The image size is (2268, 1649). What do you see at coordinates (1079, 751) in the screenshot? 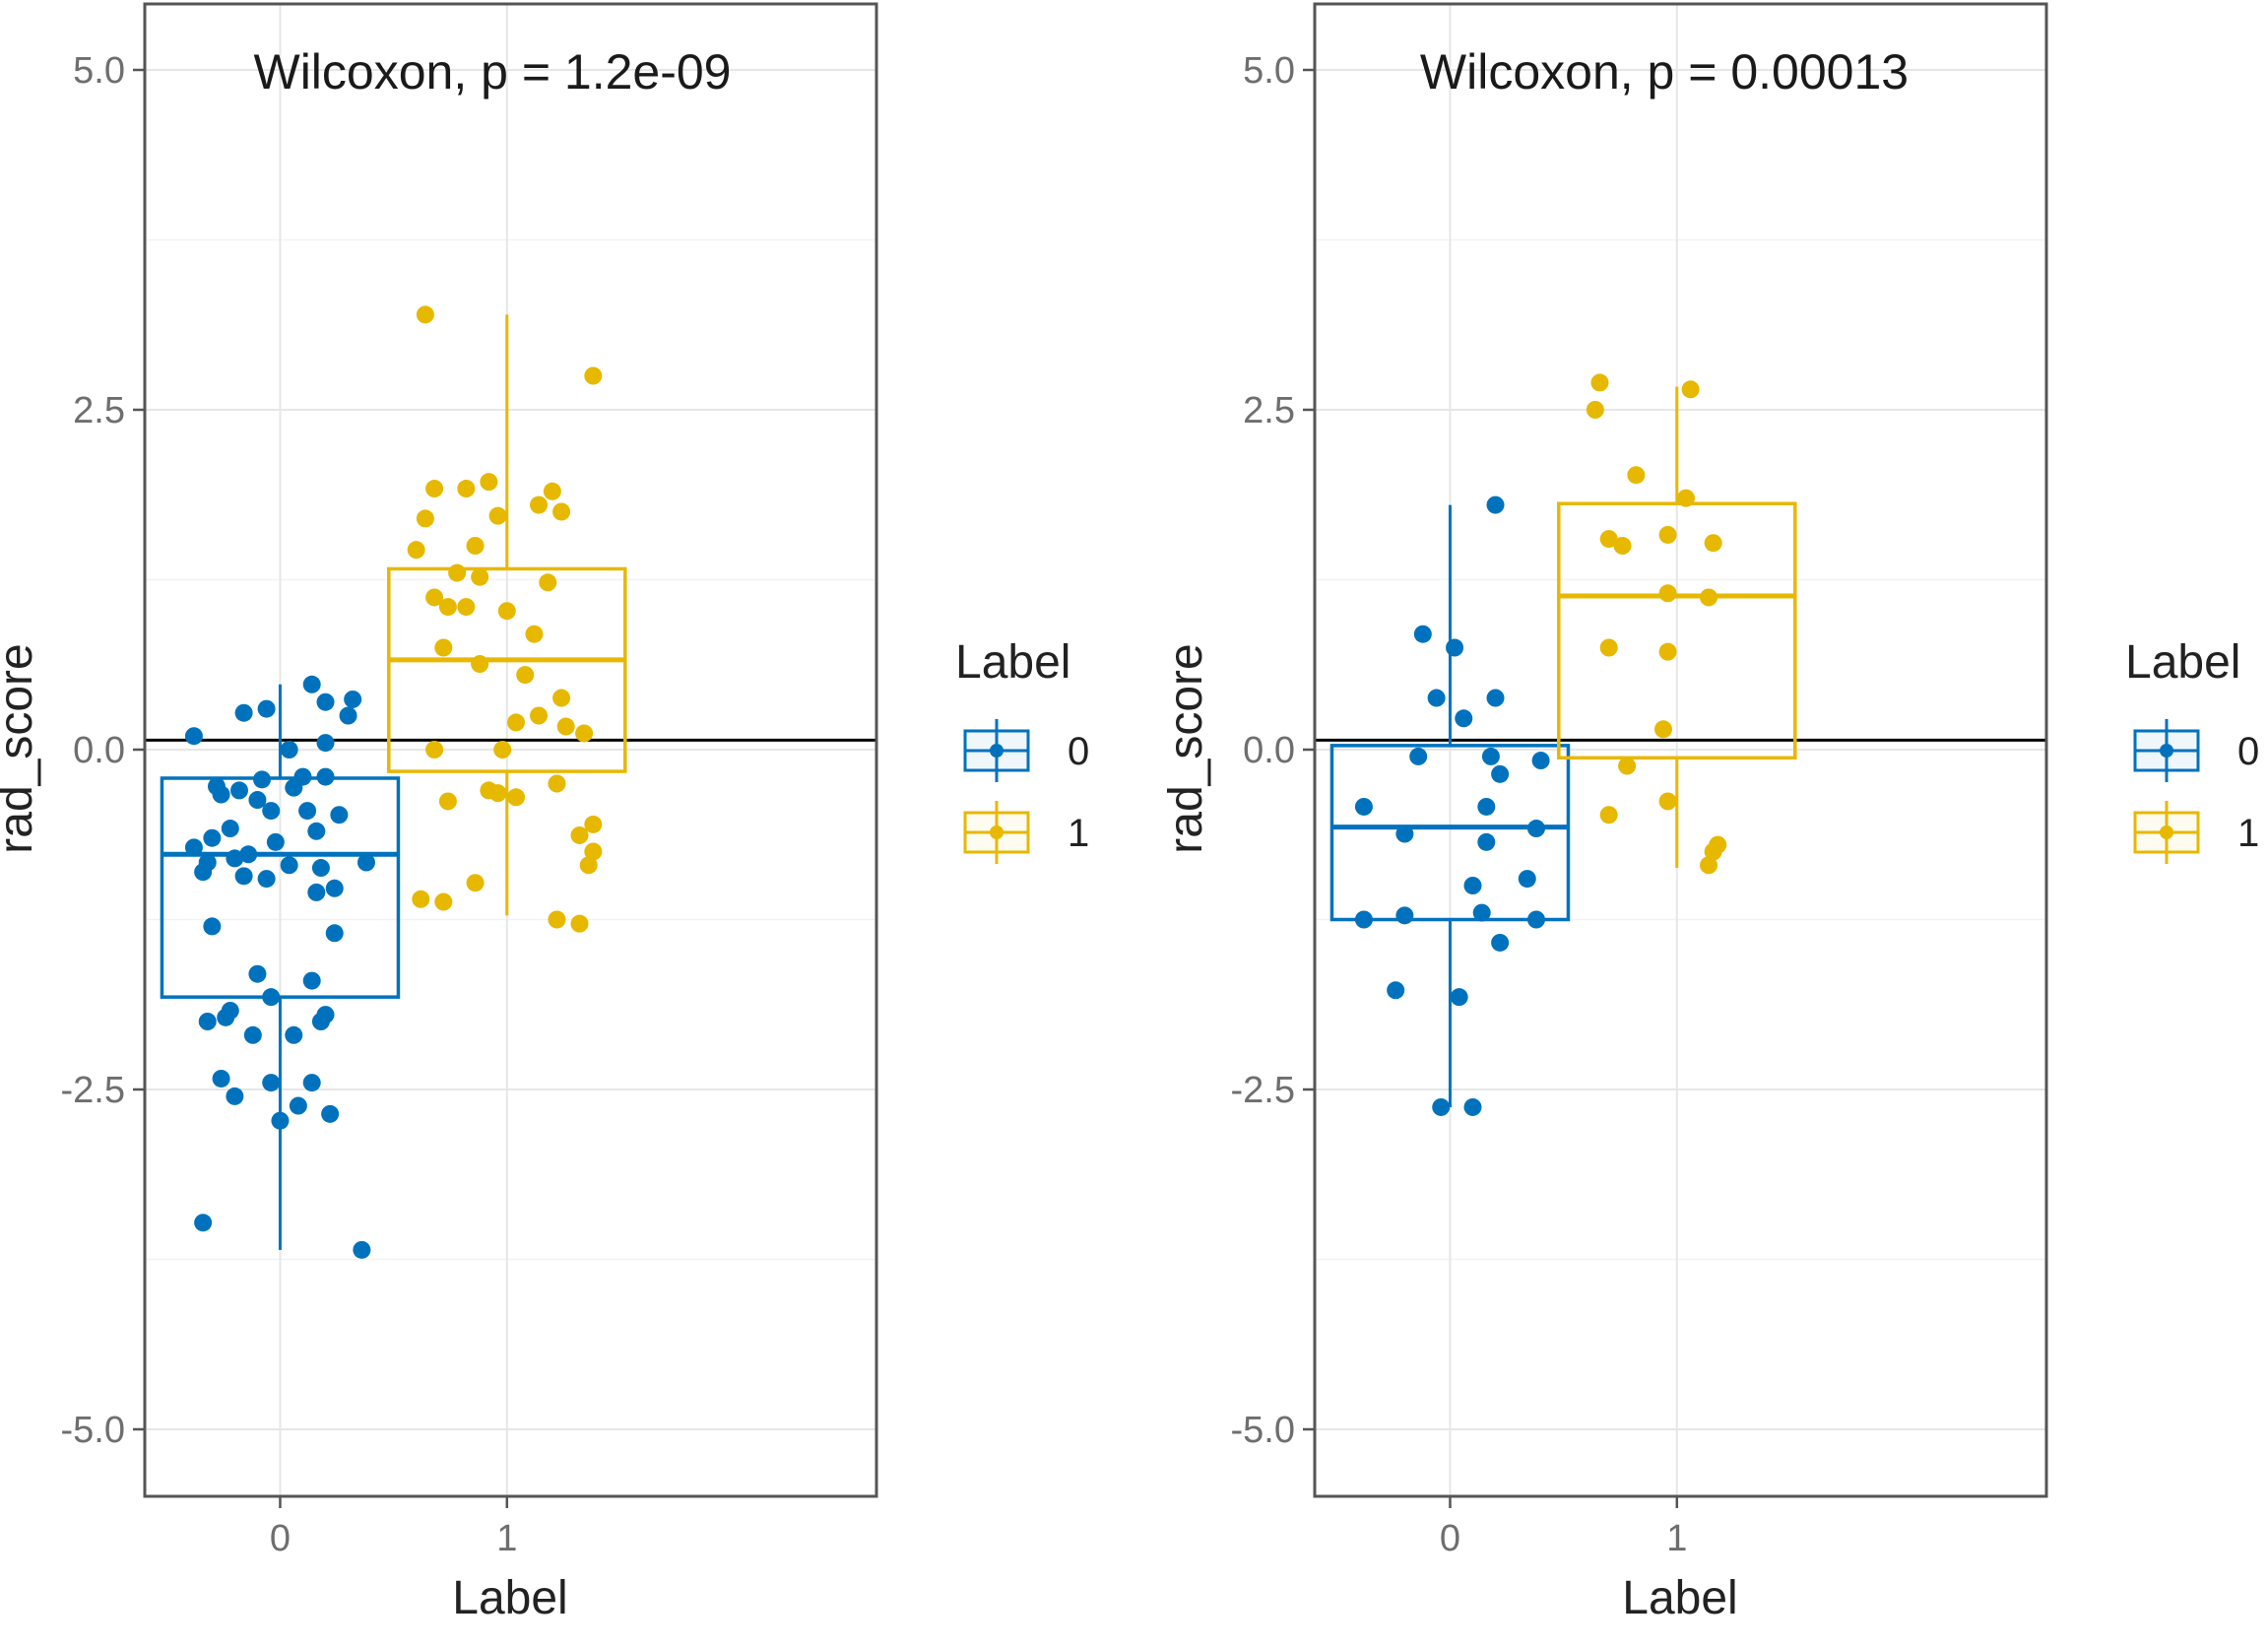
I see `legend-label-0: 0` at bounding box center [1079, 751].